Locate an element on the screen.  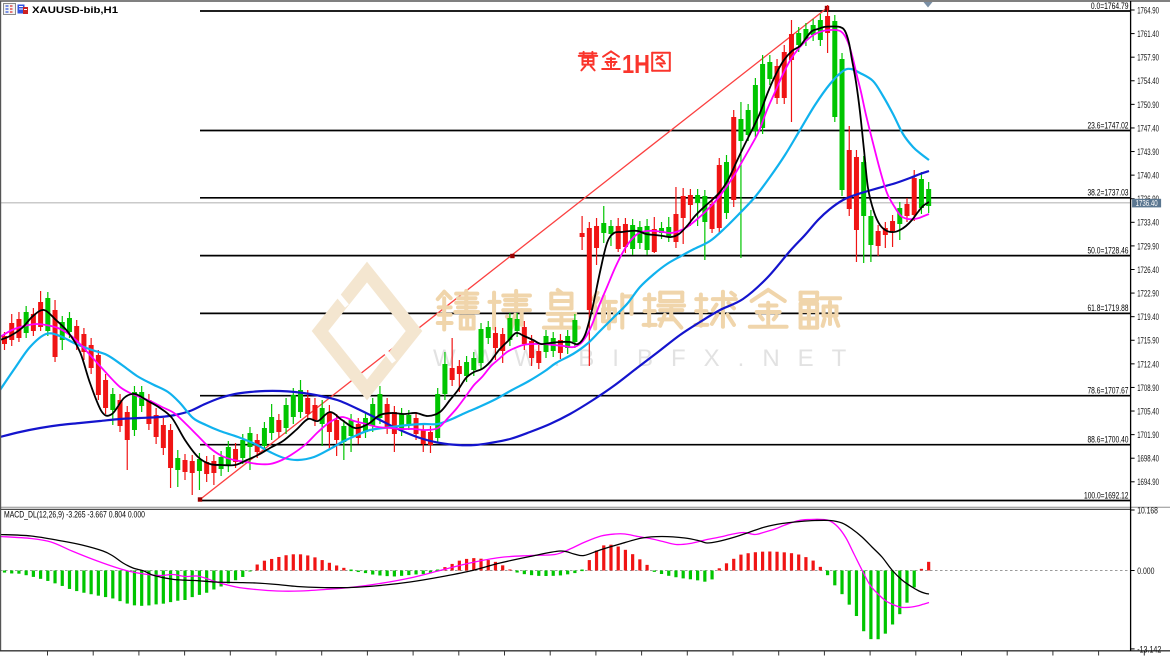
svg-text: 0.000 is located at coordinates (1145, 571).